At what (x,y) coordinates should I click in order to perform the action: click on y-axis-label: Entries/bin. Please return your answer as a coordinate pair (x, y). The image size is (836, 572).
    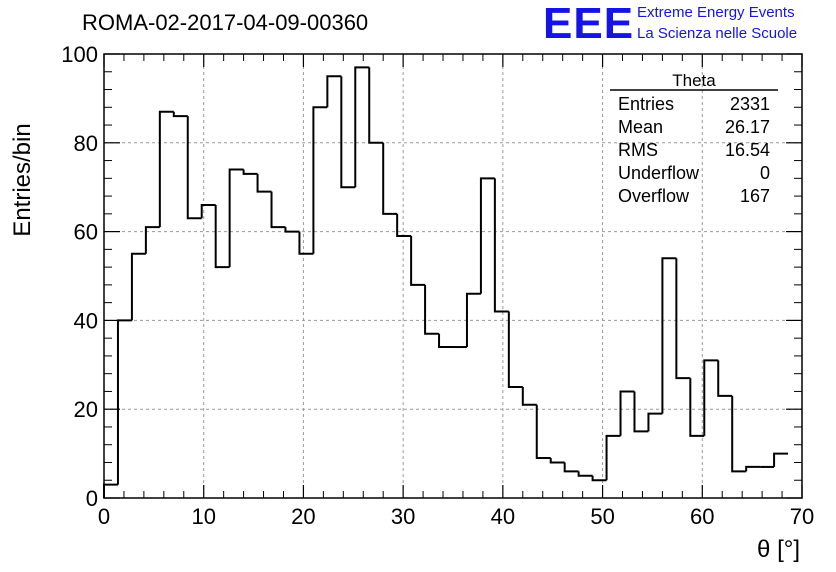
    Looking at the image, I should click on (22, 179).